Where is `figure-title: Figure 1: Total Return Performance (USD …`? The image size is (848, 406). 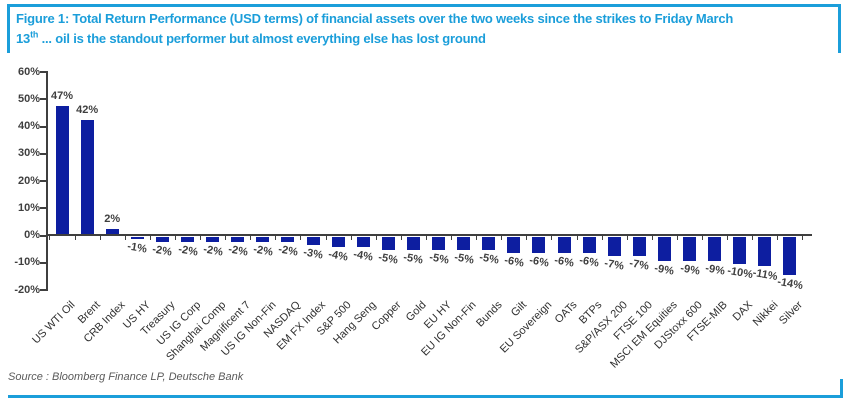
figure-title: Figure 1: Total Return Performance (USD … is located at coordinates (424, 29).